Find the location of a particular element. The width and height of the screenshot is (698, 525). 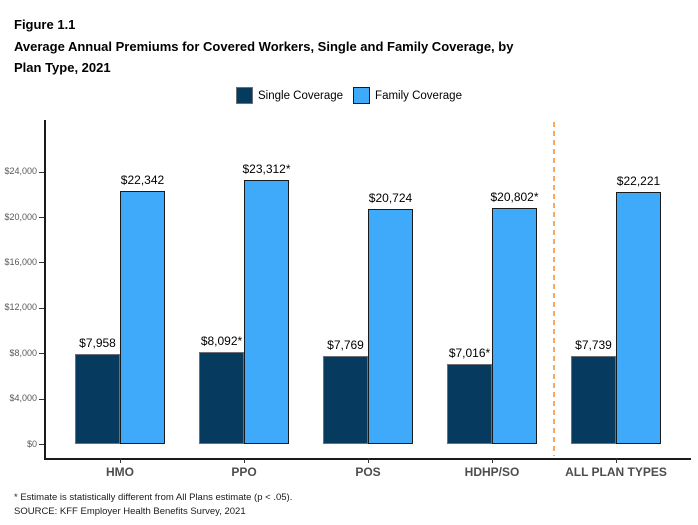

category-label-all-plan-types: ALL PLAN TYPES is located at coordinates (616, 472).